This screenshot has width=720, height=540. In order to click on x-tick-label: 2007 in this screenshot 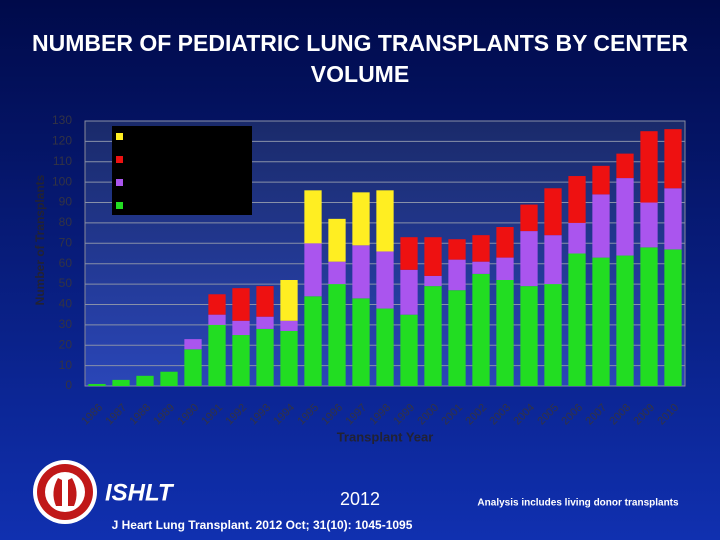, I will do `click(596, 415)`.